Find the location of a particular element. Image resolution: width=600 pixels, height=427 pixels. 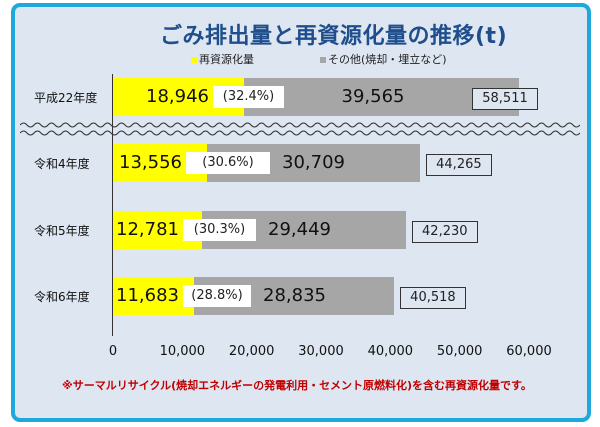

percent-label: (32.4%) is located at coordinates (248, 97).